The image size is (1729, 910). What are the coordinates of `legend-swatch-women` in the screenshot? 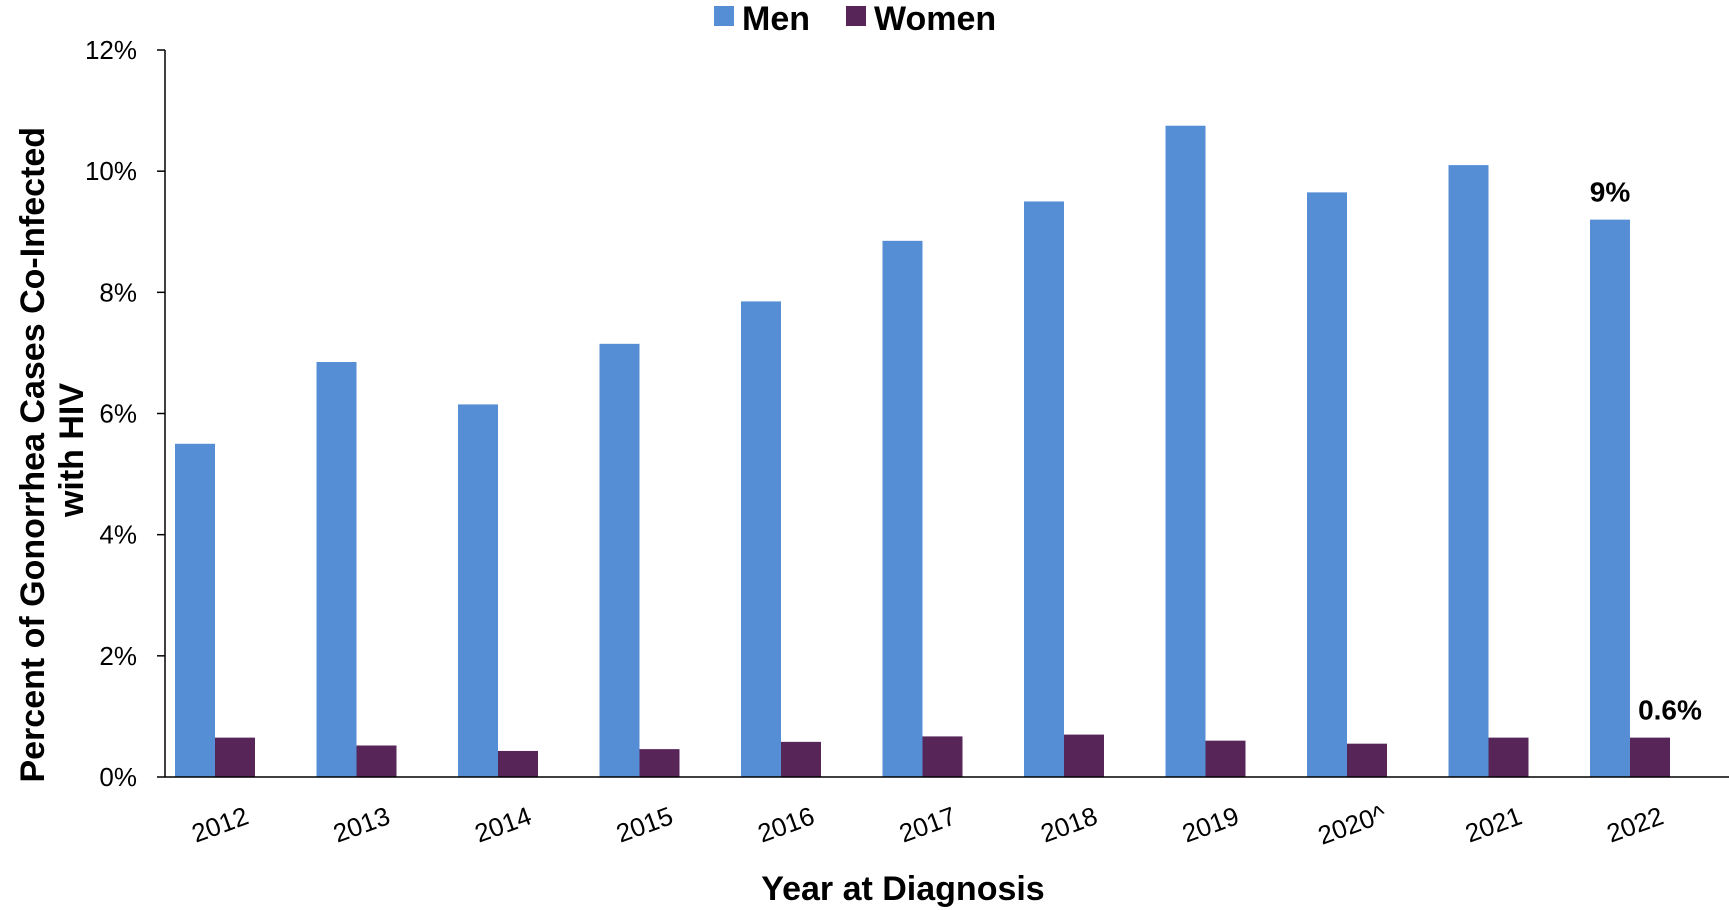 It's located at (856, 16).